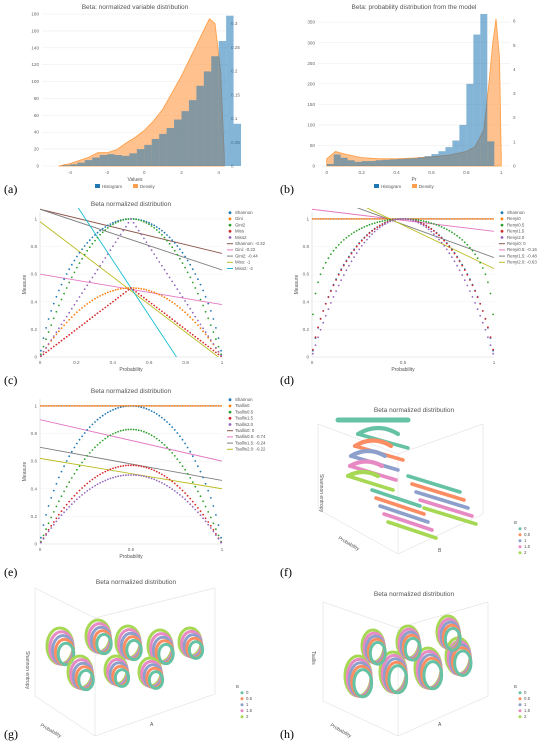 The image size is (550, 743). I want to click on regression-line, so click(131, 289).